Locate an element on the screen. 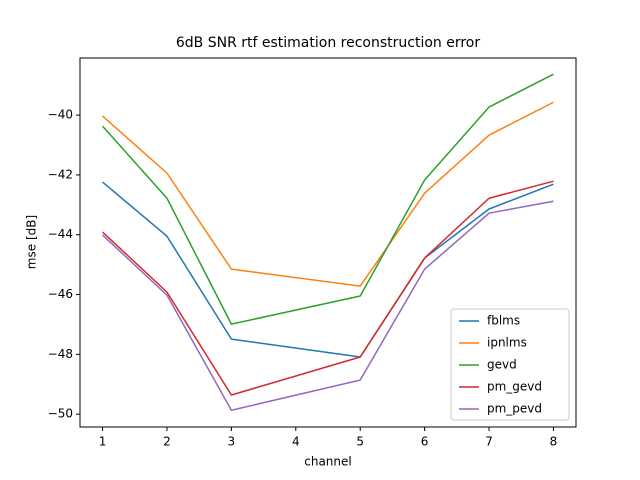  legend-label: pm_pevd is located at coordinates (514, 409).